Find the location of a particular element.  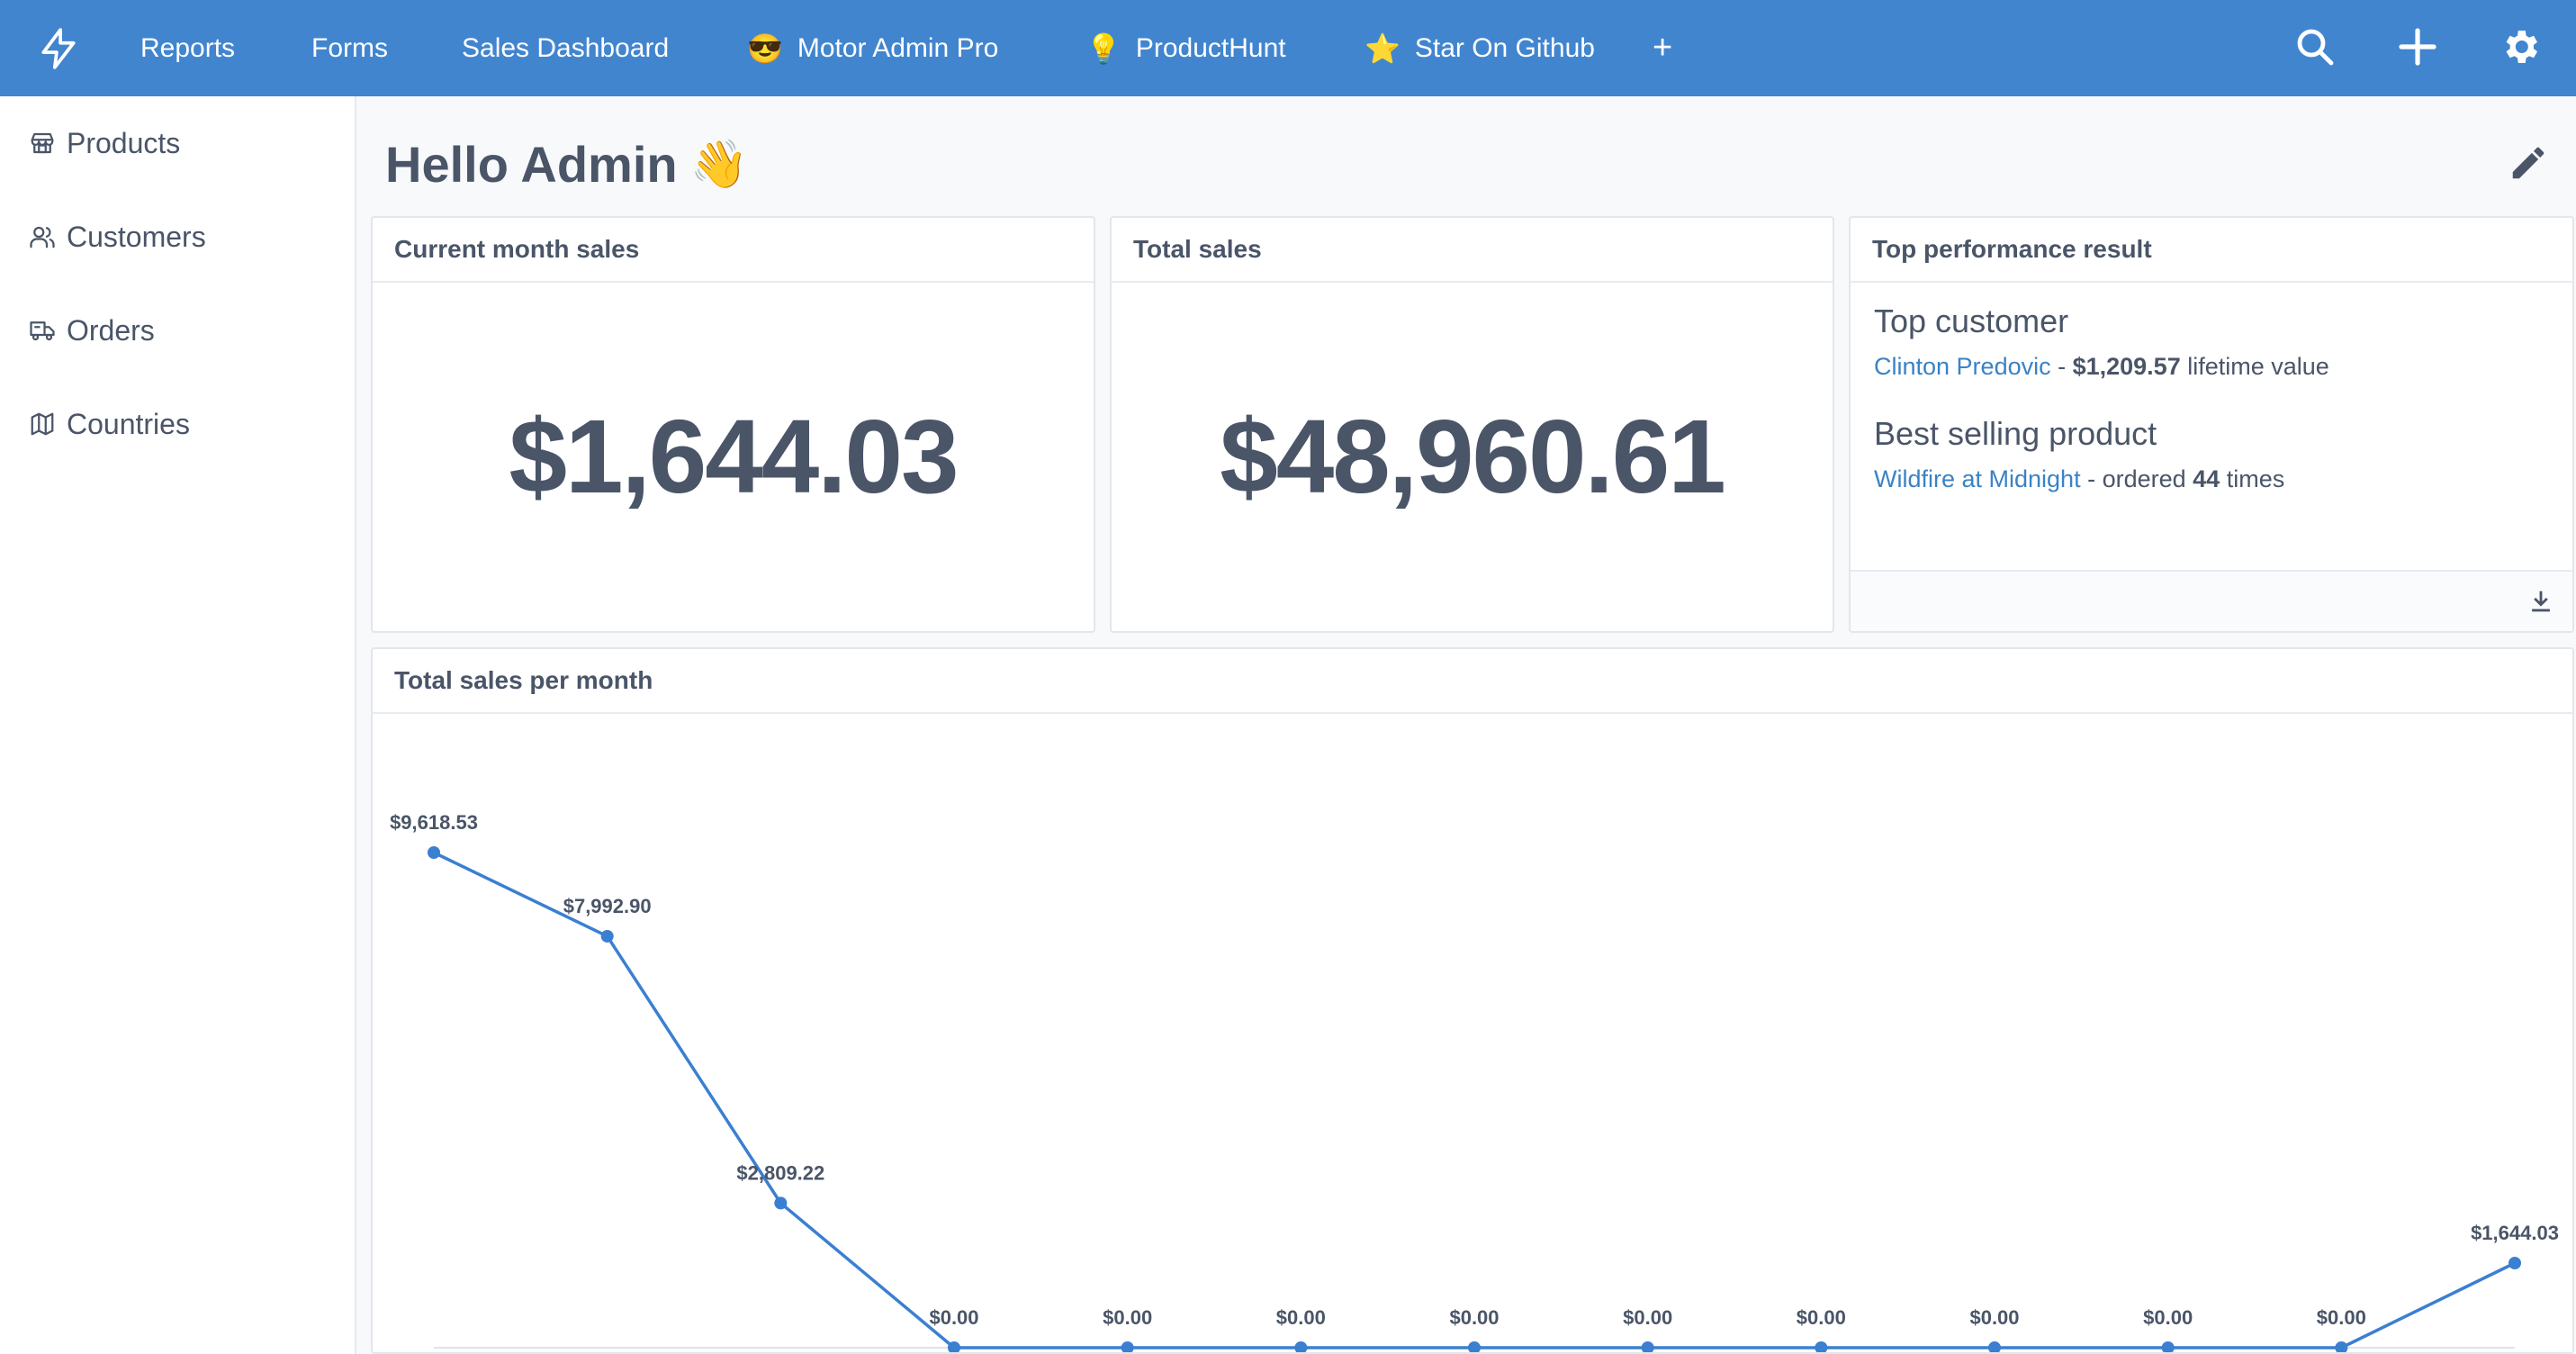

map-icon is located at coordinates (42, 424).